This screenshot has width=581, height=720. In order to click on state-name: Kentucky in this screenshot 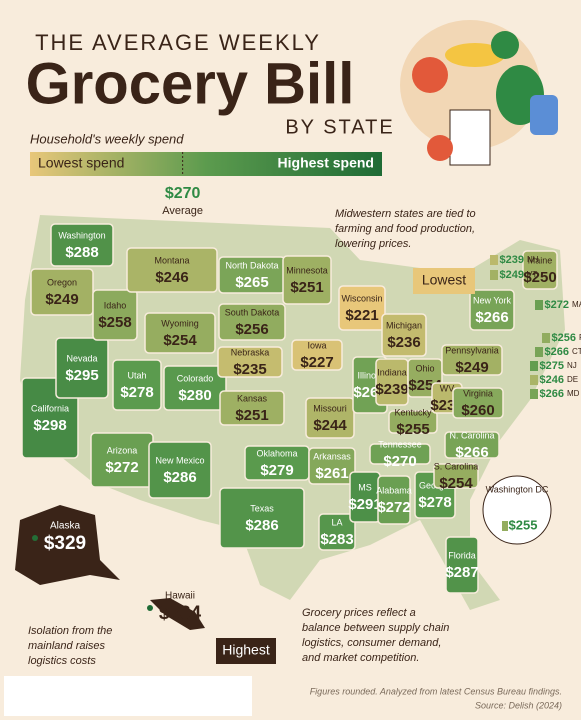, I will do `click(413, 412)`.